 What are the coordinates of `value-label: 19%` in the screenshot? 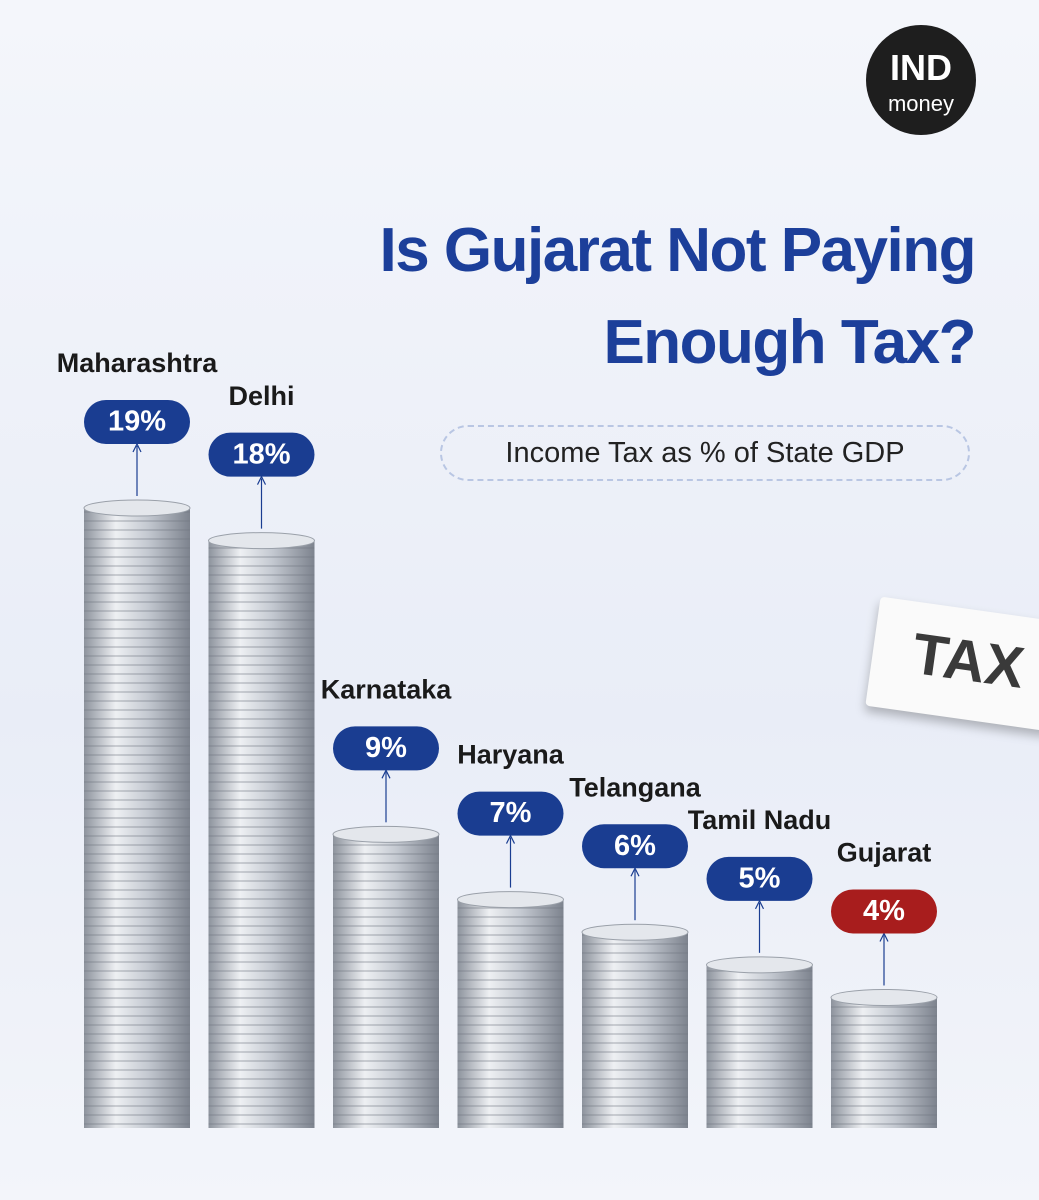 It's located at (137, 422).